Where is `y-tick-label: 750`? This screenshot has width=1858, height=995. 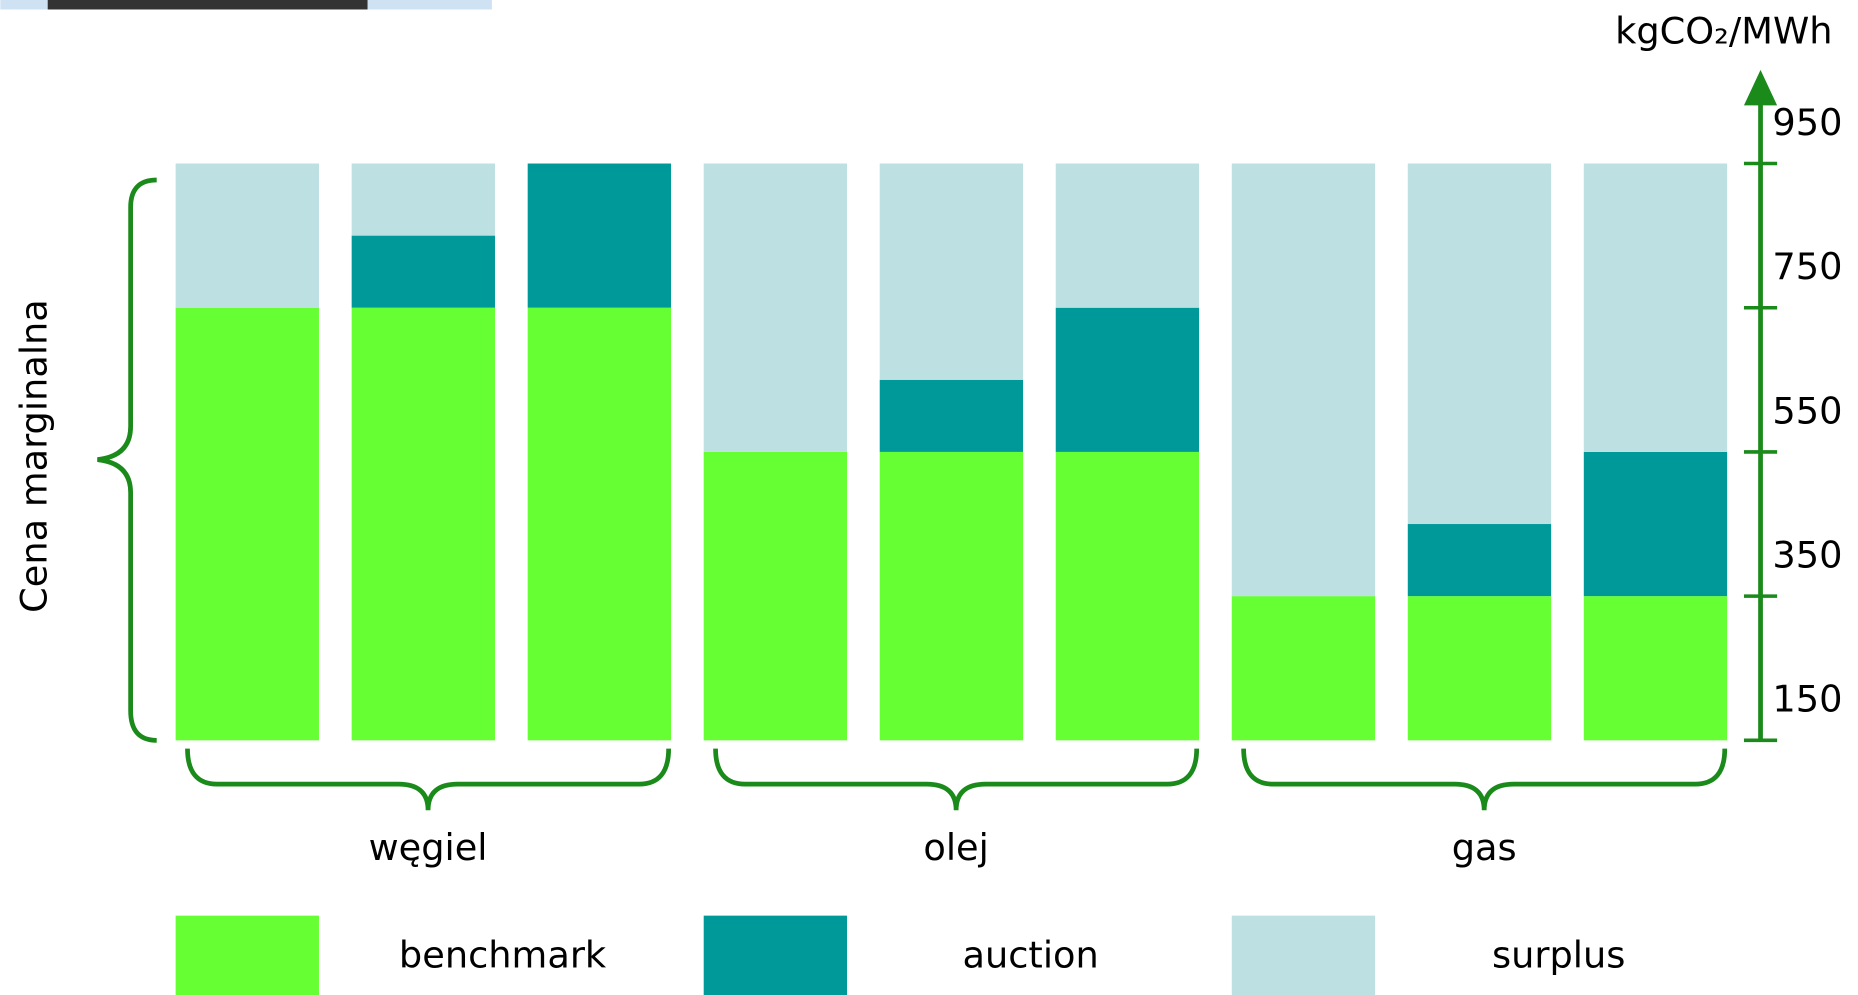
y-tick-label: 750 is located at coordinates (1807, 266).